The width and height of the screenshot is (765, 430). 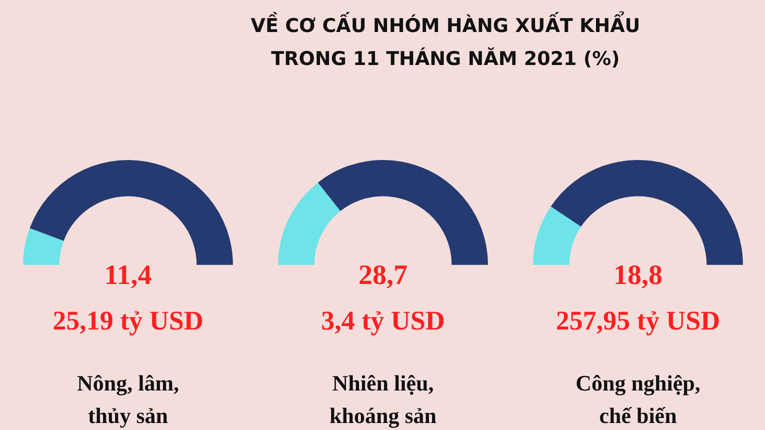 I want to click on text: Công nghiệp, chế biến, so click(x=638, y=399).